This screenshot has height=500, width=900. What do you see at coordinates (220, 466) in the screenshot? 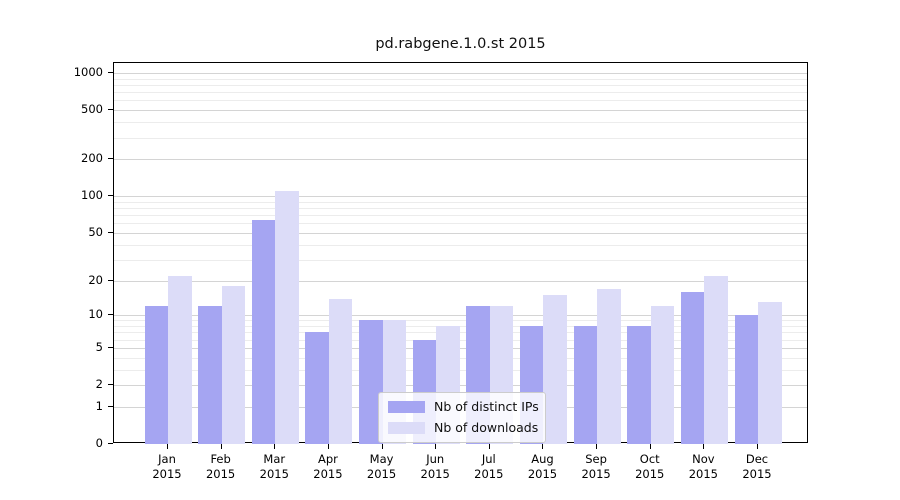
I see `x-tick-label: Feb 2015` at bounding box center [220, 466].